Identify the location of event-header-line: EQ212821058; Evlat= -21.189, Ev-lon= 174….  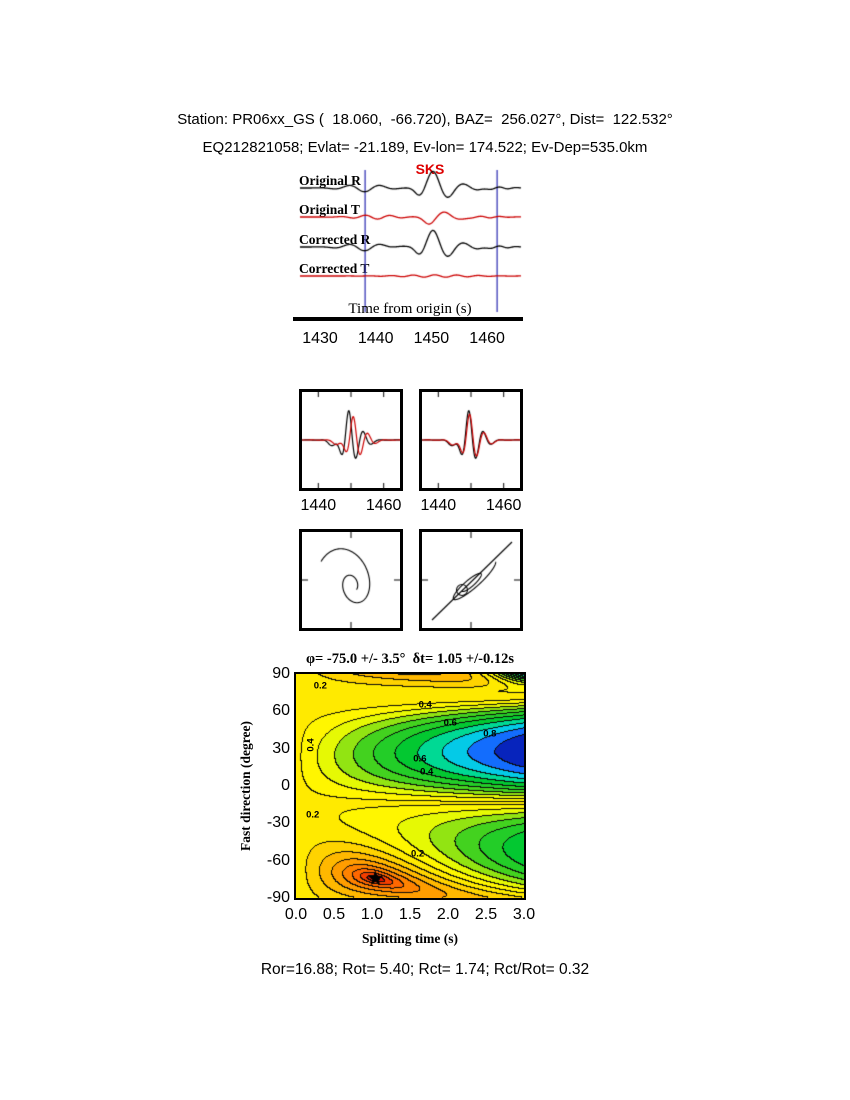
(425, 147).